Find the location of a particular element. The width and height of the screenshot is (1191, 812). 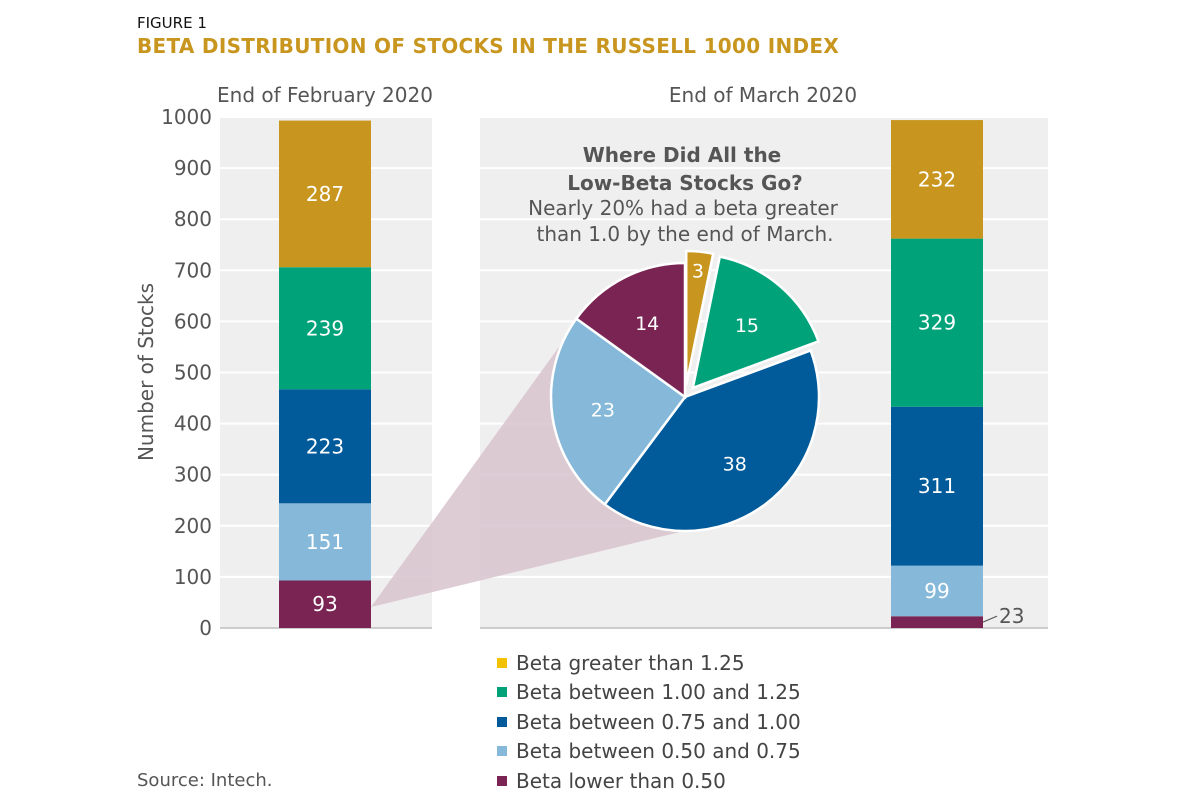

pie-subheading-line-1: Nearly 20% had a beta greater is located at coordinates (683, 208).